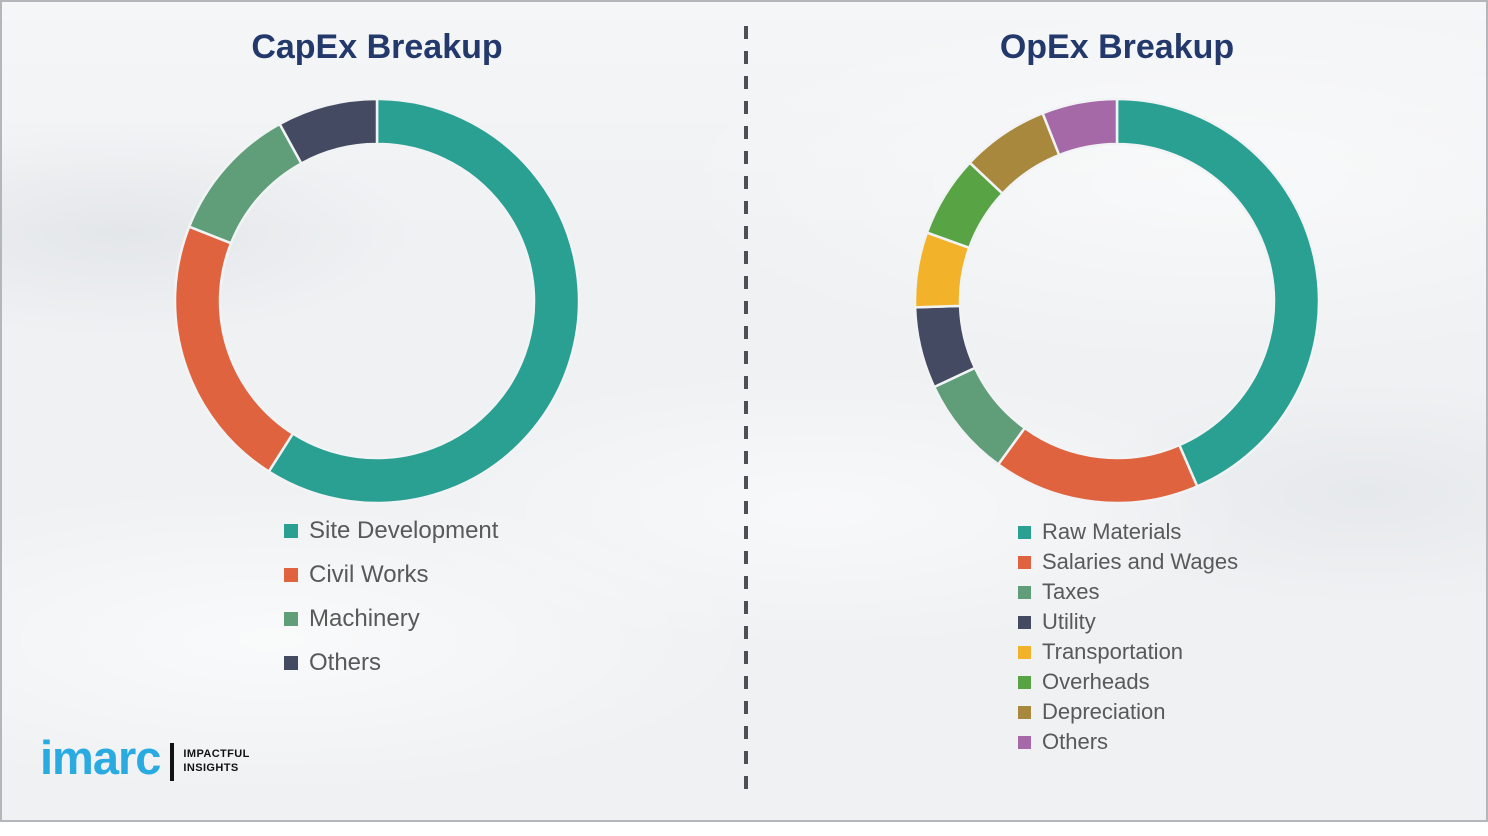  What do you see at coordinates (1069, 621) in the screenshot?
I see `legend-label: Utility` at bounding box center [1069, 621].